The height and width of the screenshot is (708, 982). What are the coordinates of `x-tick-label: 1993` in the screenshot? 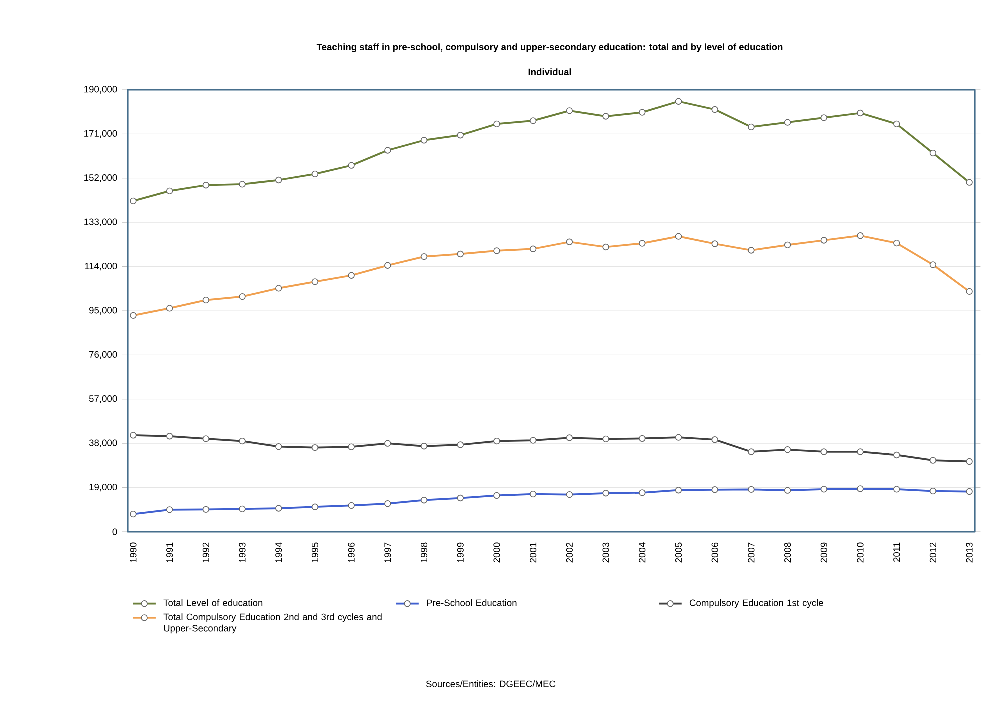 It's located at (242, 552).